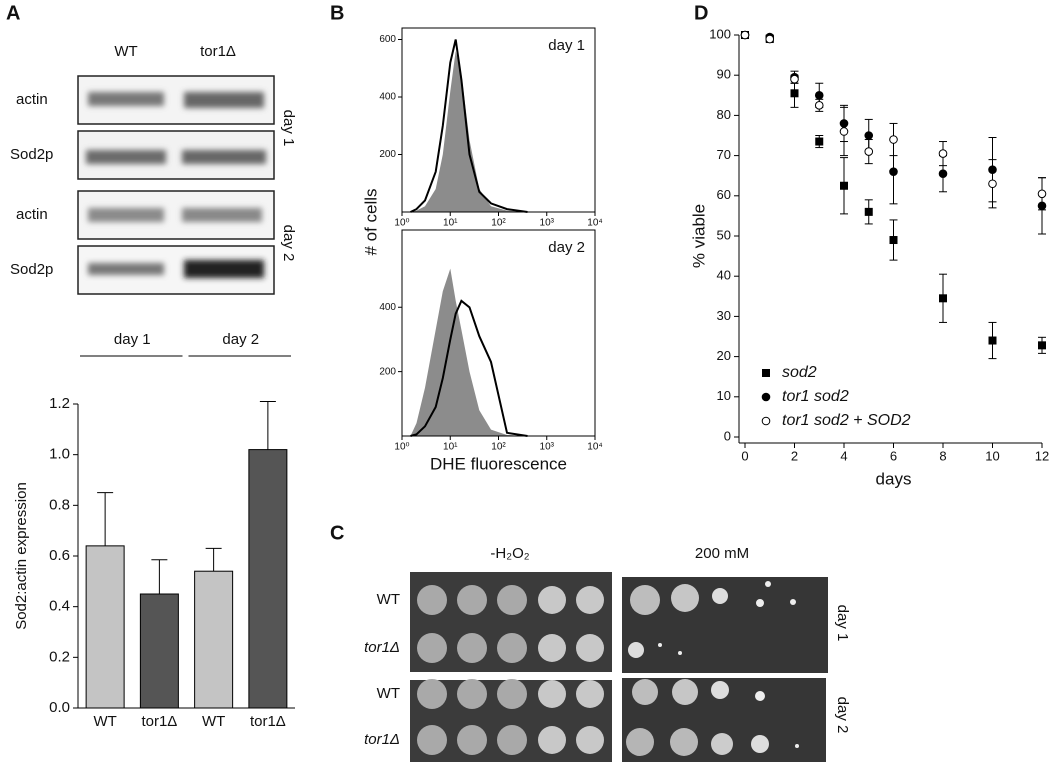  Describe the element at coordinates (450, 447) in the screenshot. I see `x-tick-label: 10¹` at that location.